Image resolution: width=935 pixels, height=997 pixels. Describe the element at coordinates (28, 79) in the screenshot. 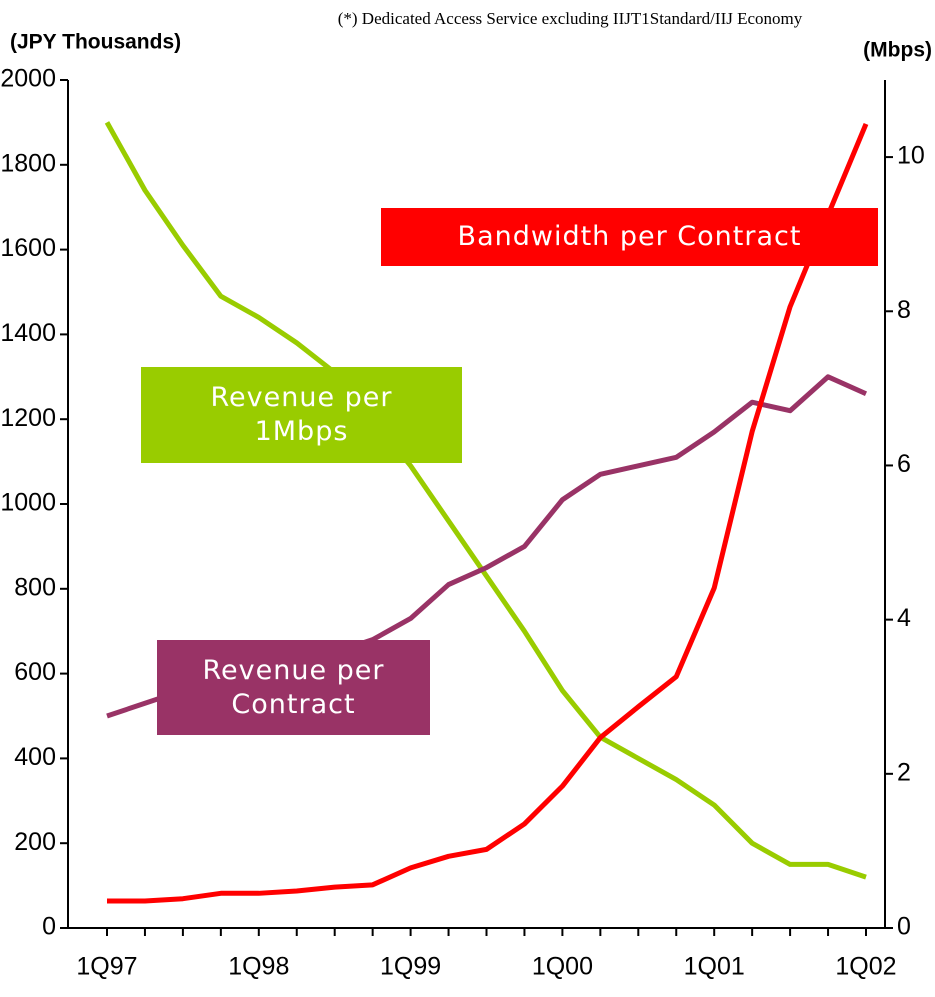

I see `y-tick-label: 2000` at that location.